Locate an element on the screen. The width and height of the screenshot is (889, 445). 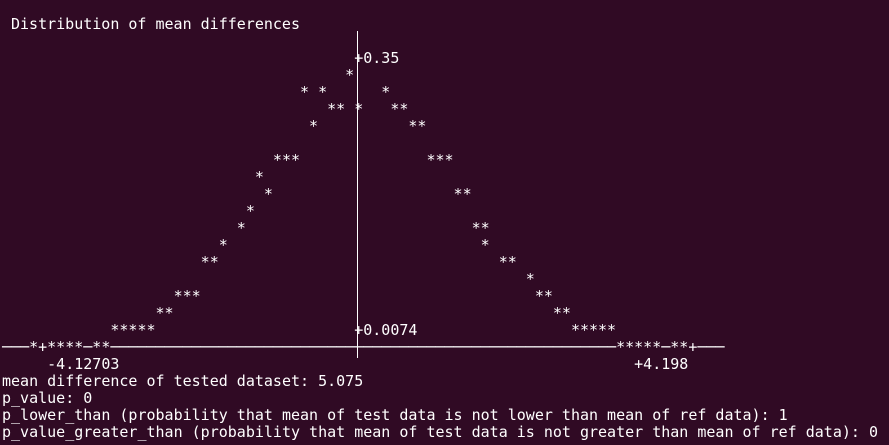
plot-title: Distribution of mean differences is located at coordinates (155, 24).